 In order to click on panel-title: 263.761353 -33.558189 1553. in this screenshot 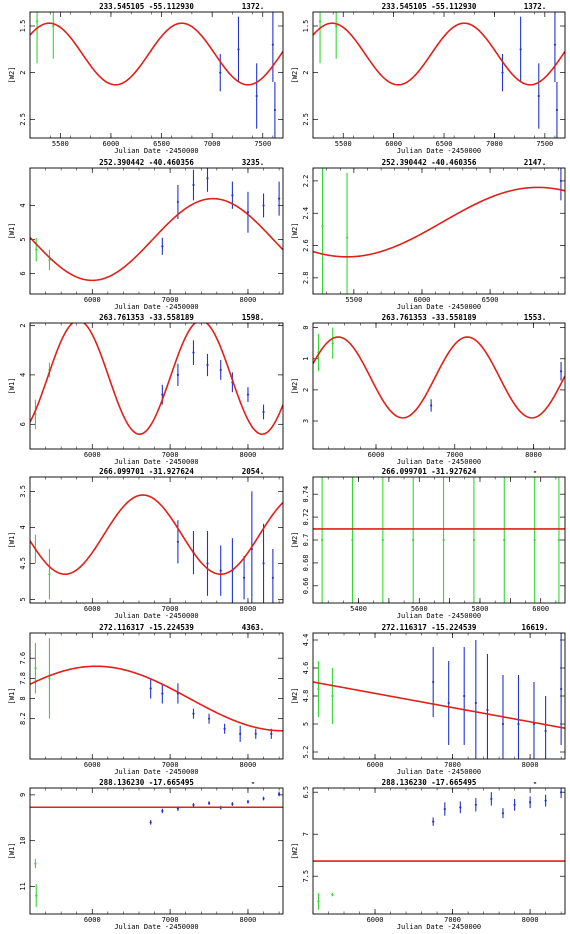, I will do `click(464, 317)`.